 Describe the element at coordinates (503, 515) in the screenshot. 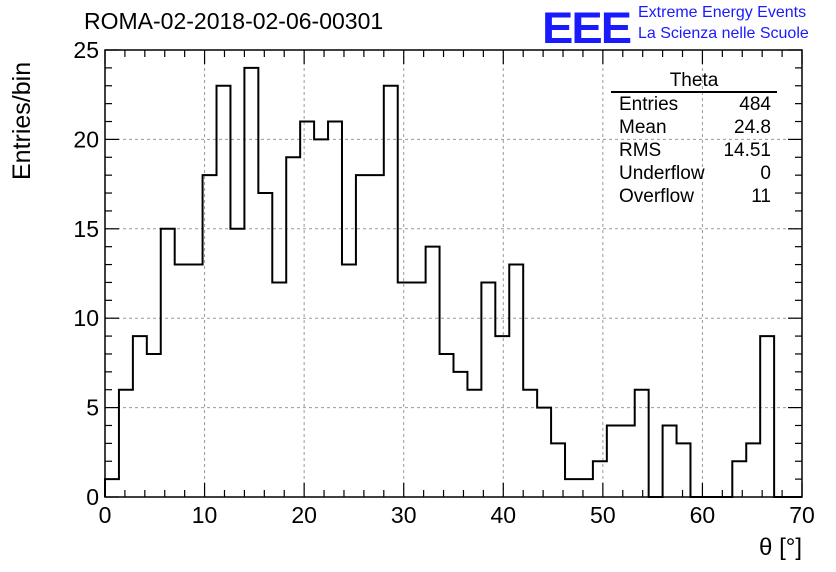

I see `x-tick-label: 40` at that location.